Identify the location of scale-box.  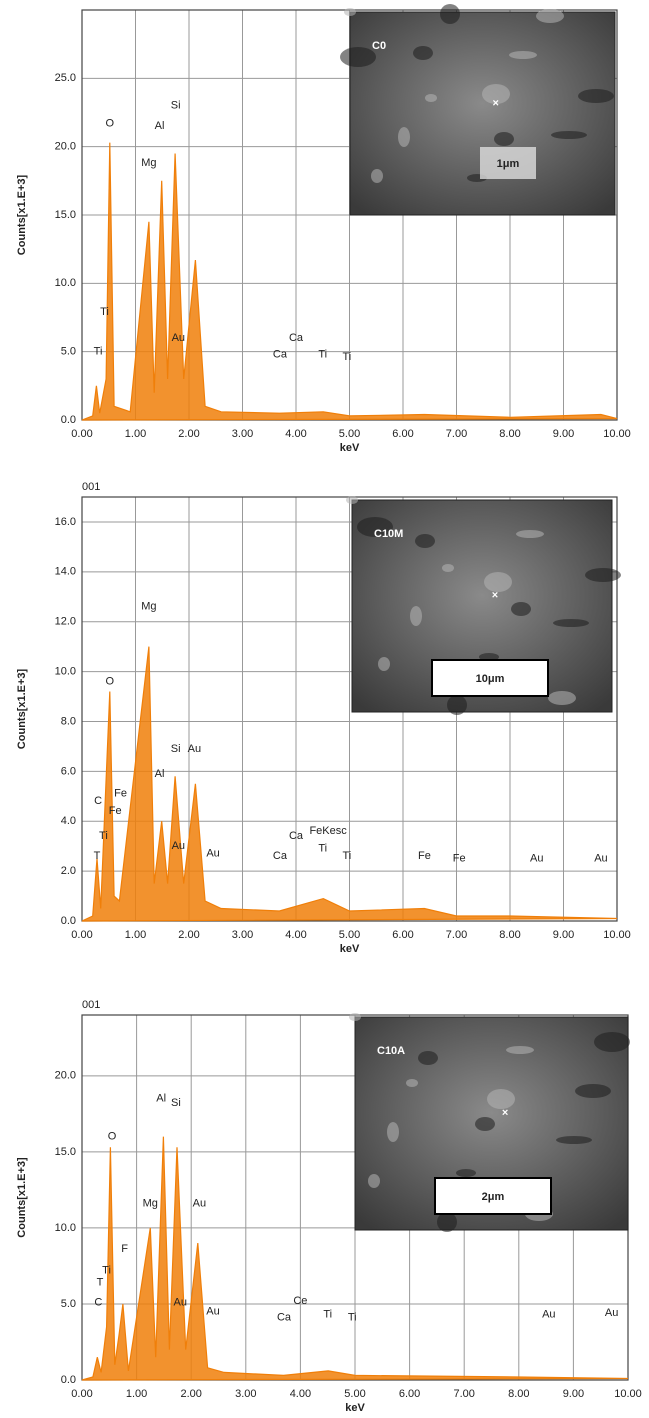
(490, 678).